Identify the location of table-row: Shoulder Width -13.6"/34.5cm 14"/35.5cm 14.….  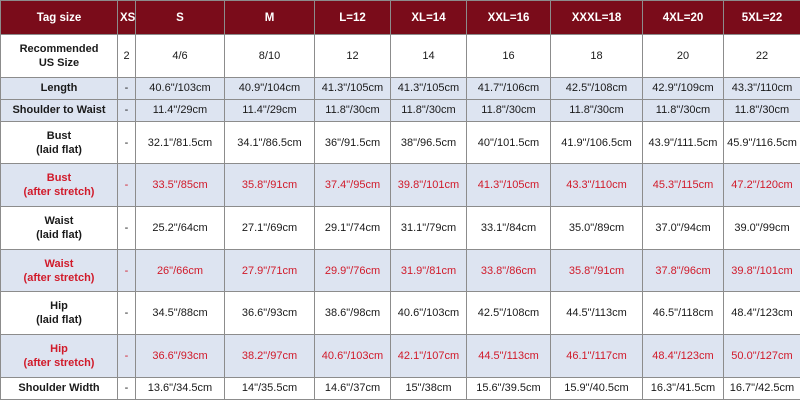
(400, 388).